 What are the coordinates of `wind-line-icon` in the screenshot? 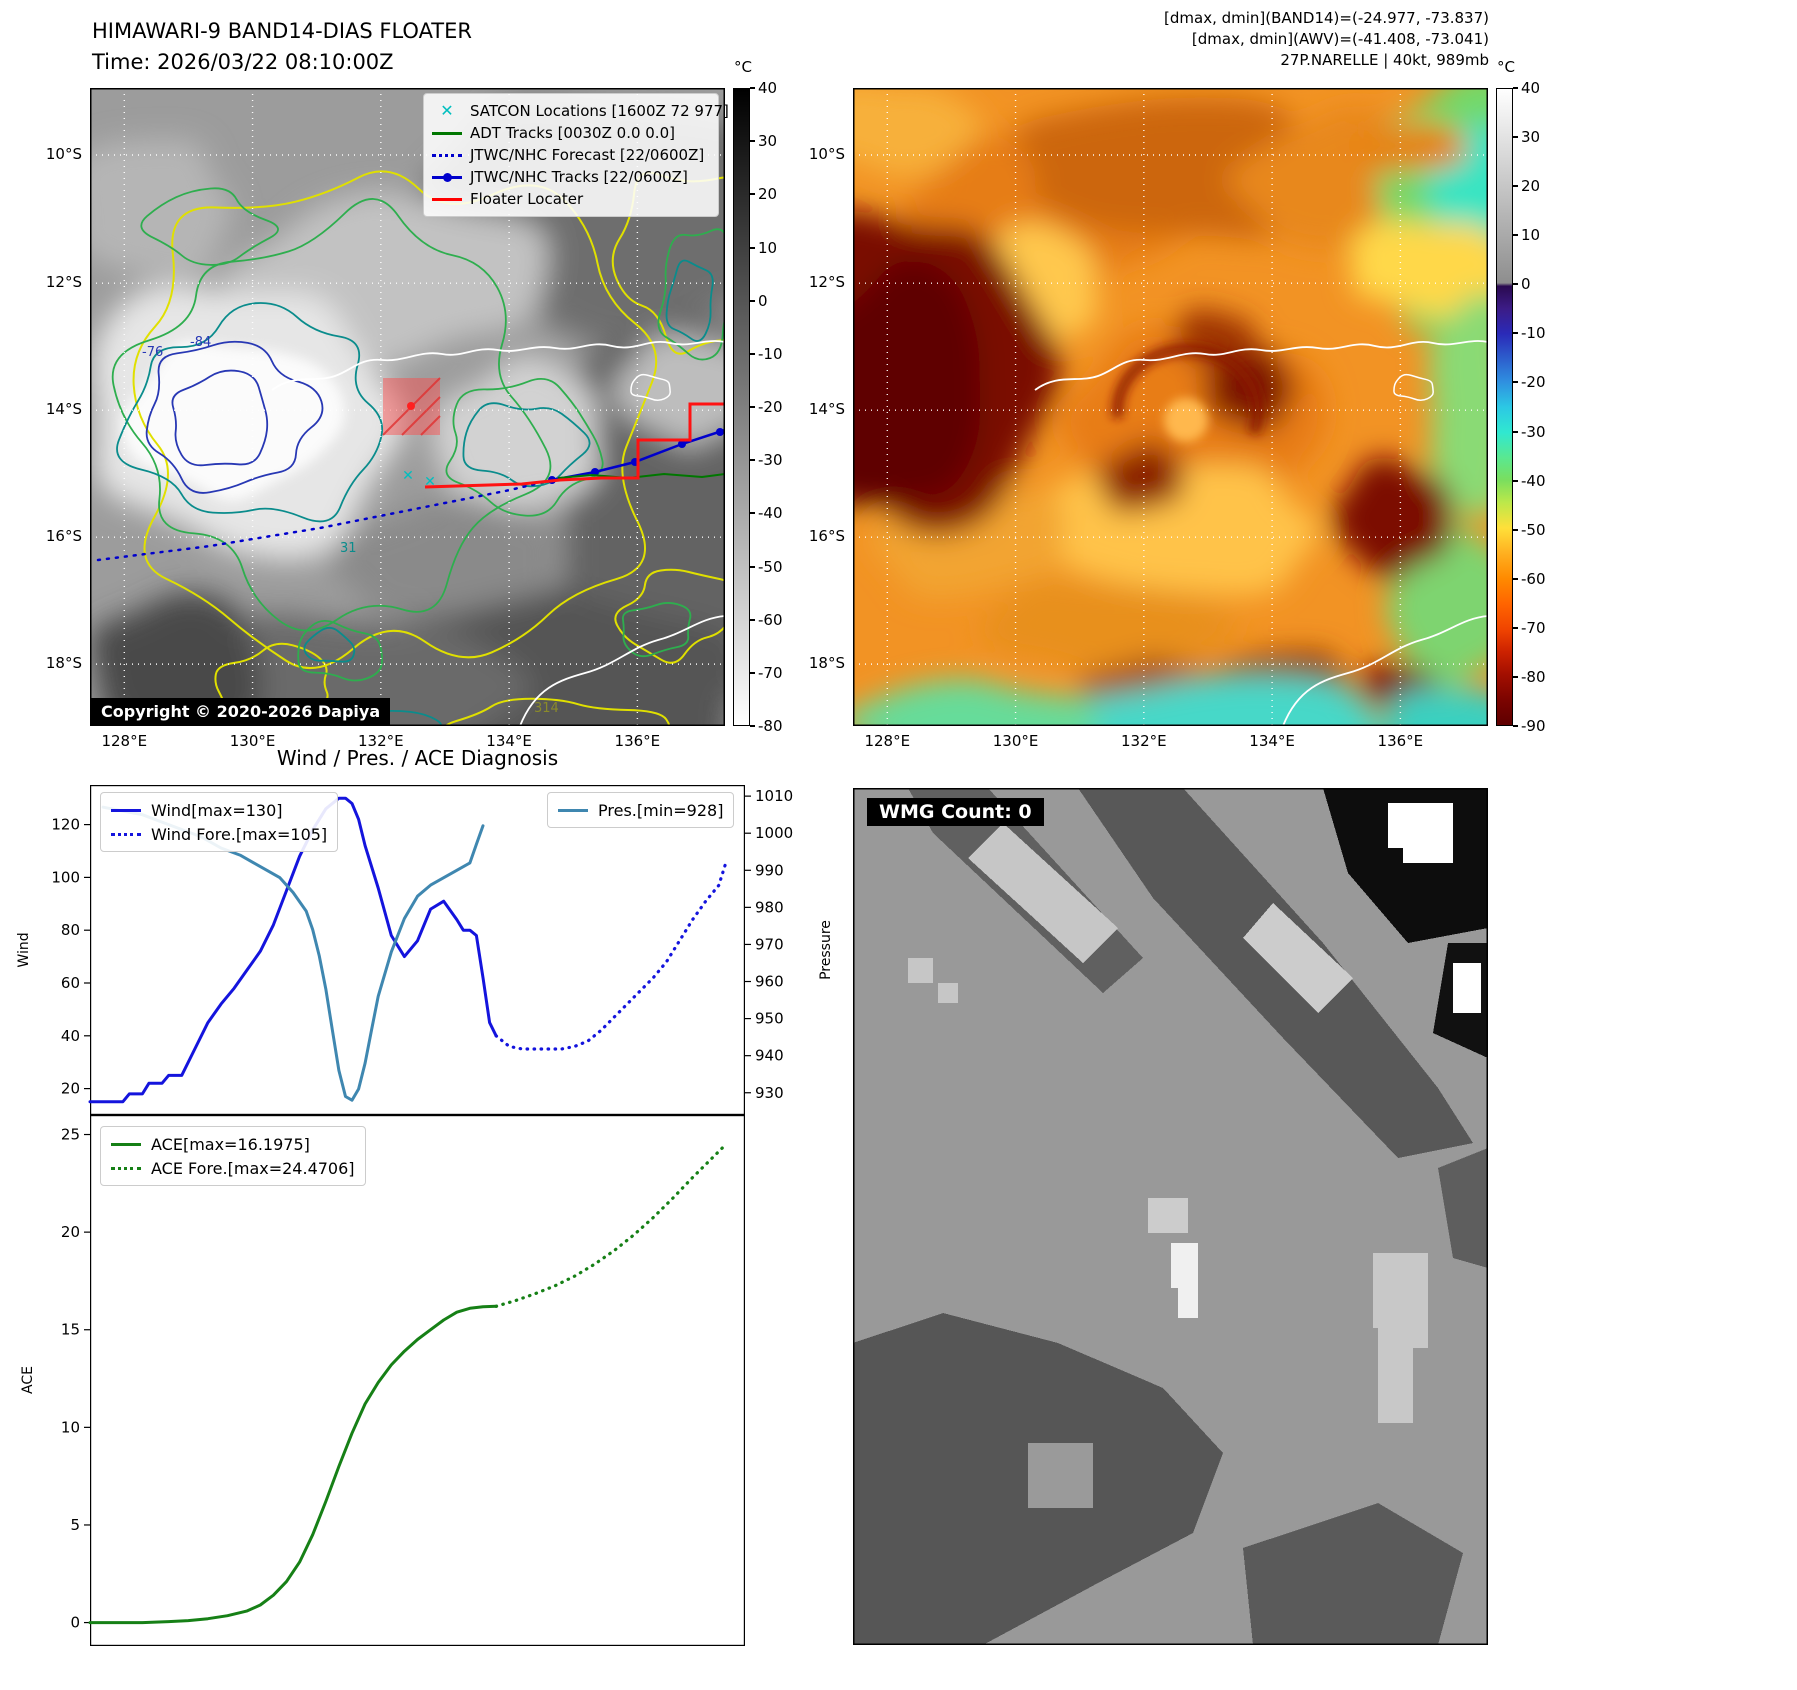 It's located at (126, 810).